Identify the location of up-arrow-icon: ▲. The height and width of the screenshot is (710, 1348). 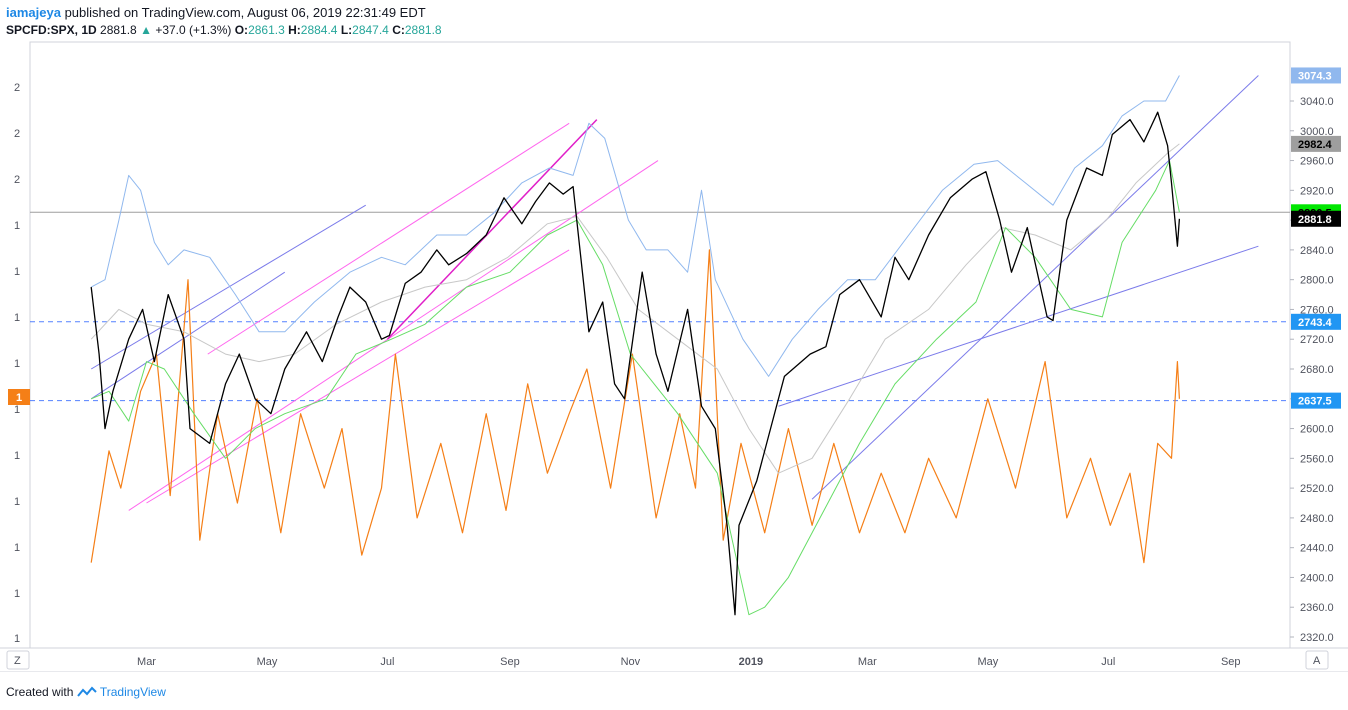
(146, 30).